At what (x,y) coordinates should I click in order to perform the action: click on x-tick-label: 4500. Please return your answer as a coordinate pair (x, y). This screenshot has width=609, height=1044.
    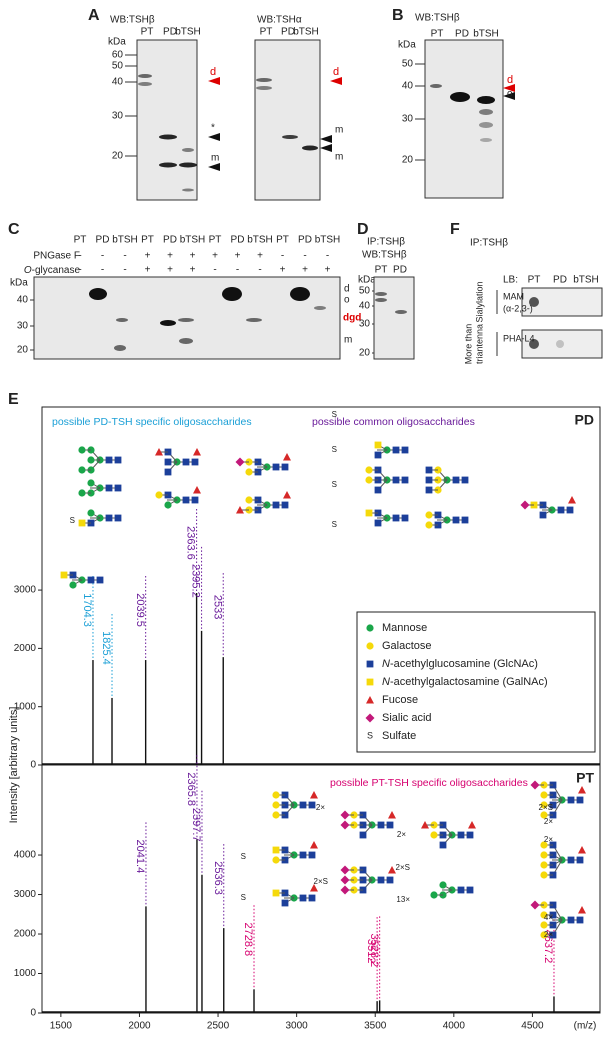
    Looking at the image, I should click on (532, 1026).